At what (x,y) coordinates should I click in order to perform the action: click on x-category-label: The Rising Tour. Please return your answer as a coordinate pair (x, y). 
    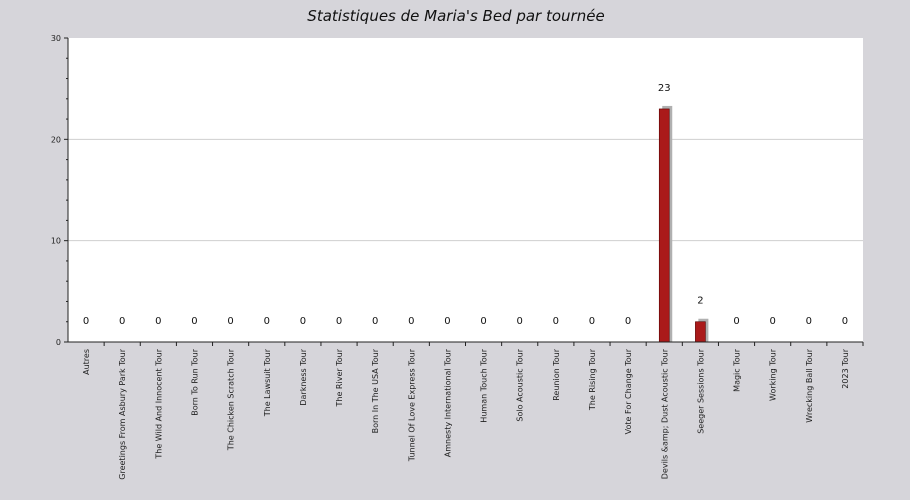
    Looking at the image, I should click on (592, 379).